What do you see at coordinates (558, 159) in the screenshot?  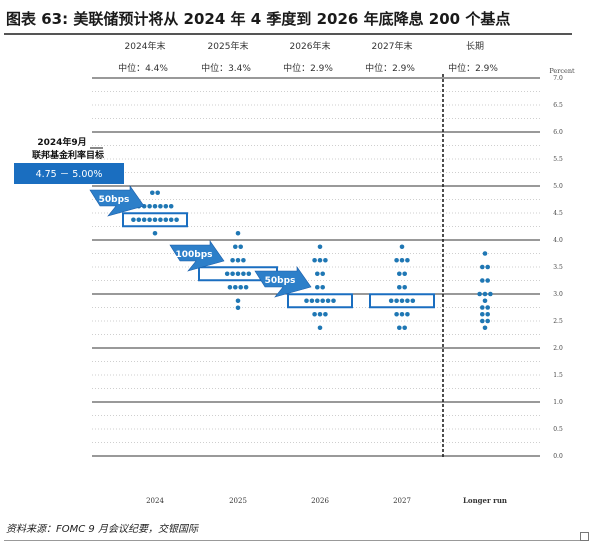 I see `y-tick-label: 5.5` at bounding box center [558, 159].